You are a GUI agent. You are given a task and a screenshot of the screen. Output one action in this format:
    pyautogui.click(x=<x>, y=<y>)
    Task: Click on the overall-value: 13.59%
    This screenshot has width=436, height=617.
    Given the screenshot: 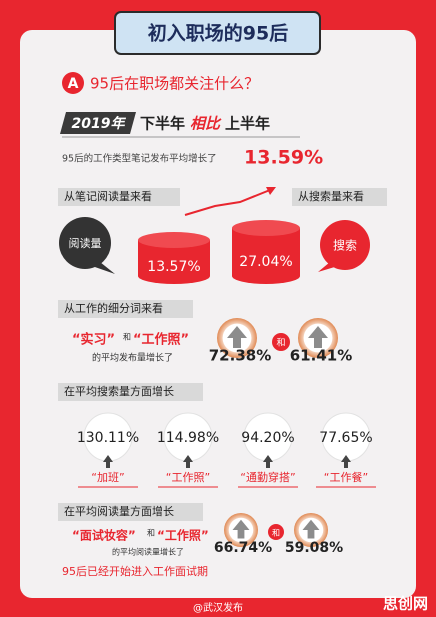 What is the action you would take?
    pyautogui.click(x=283, y=158)
    